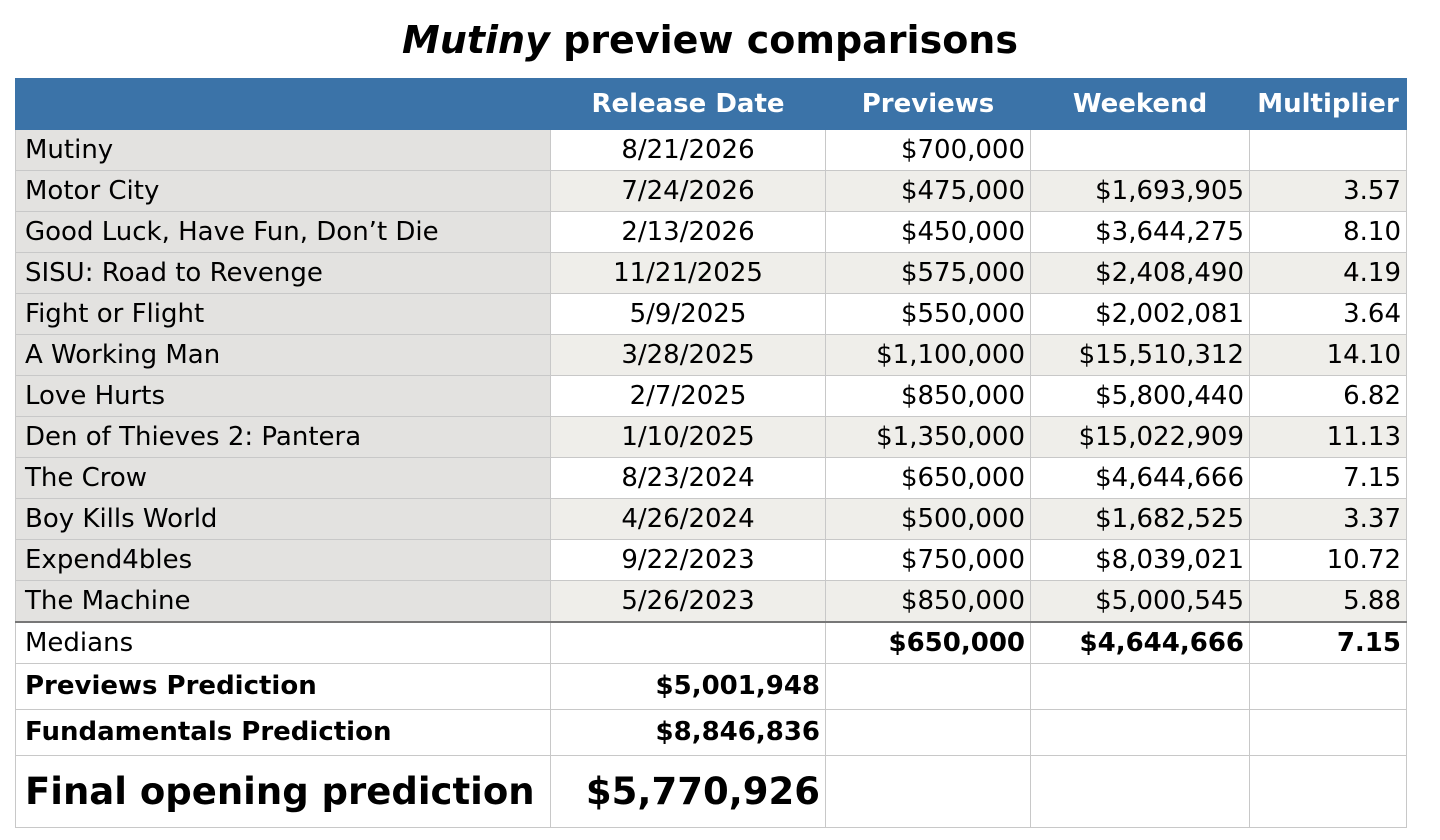 Image resolution: width=1440 pixels, height=840 pixels. I want to click on movie-title-cell: A Working Man, so click(283, 355).